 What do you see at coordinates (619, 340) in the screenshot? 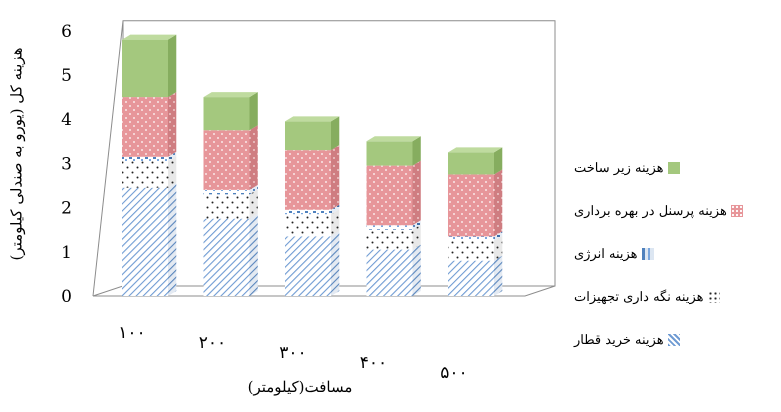
I see `legend-label: هزینه خرید قطار` at bounding box center [619, 340].